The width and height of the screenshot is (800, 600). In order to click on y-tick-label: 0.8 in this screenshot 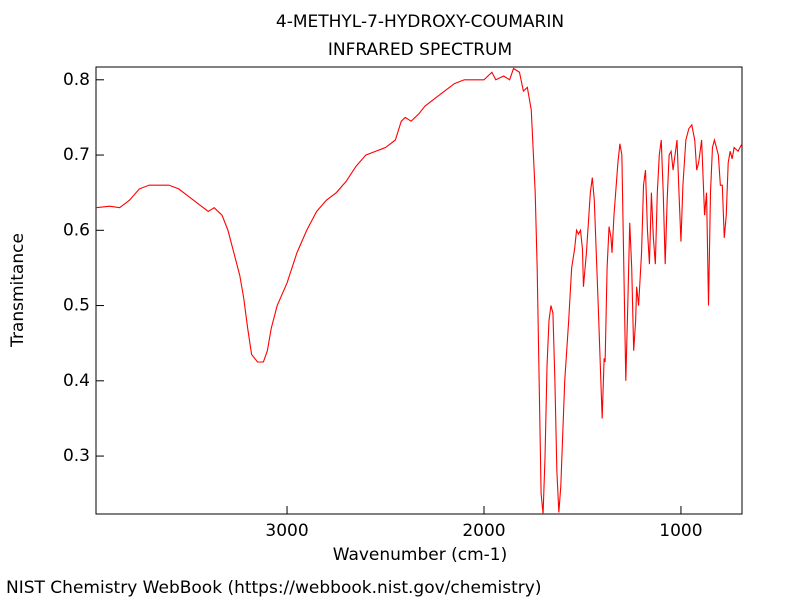, I will do `click(76, 80)`.